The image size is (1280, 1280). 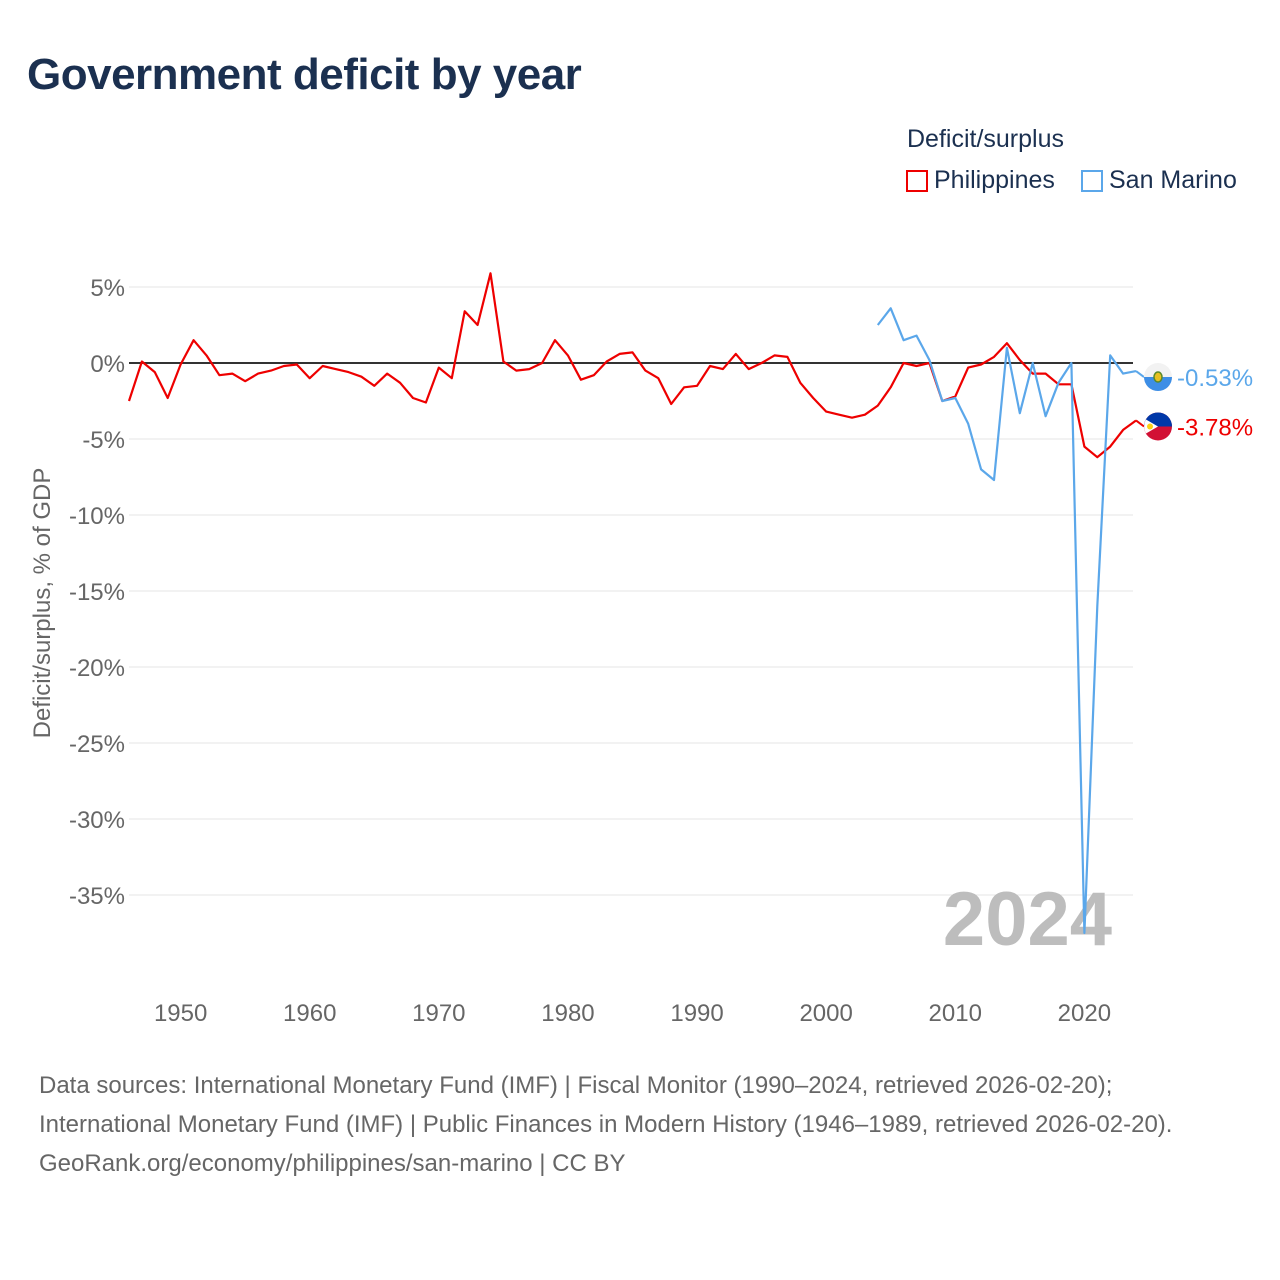 I want to click on x-tick-label: 1970, so click(x=438, y=1013).